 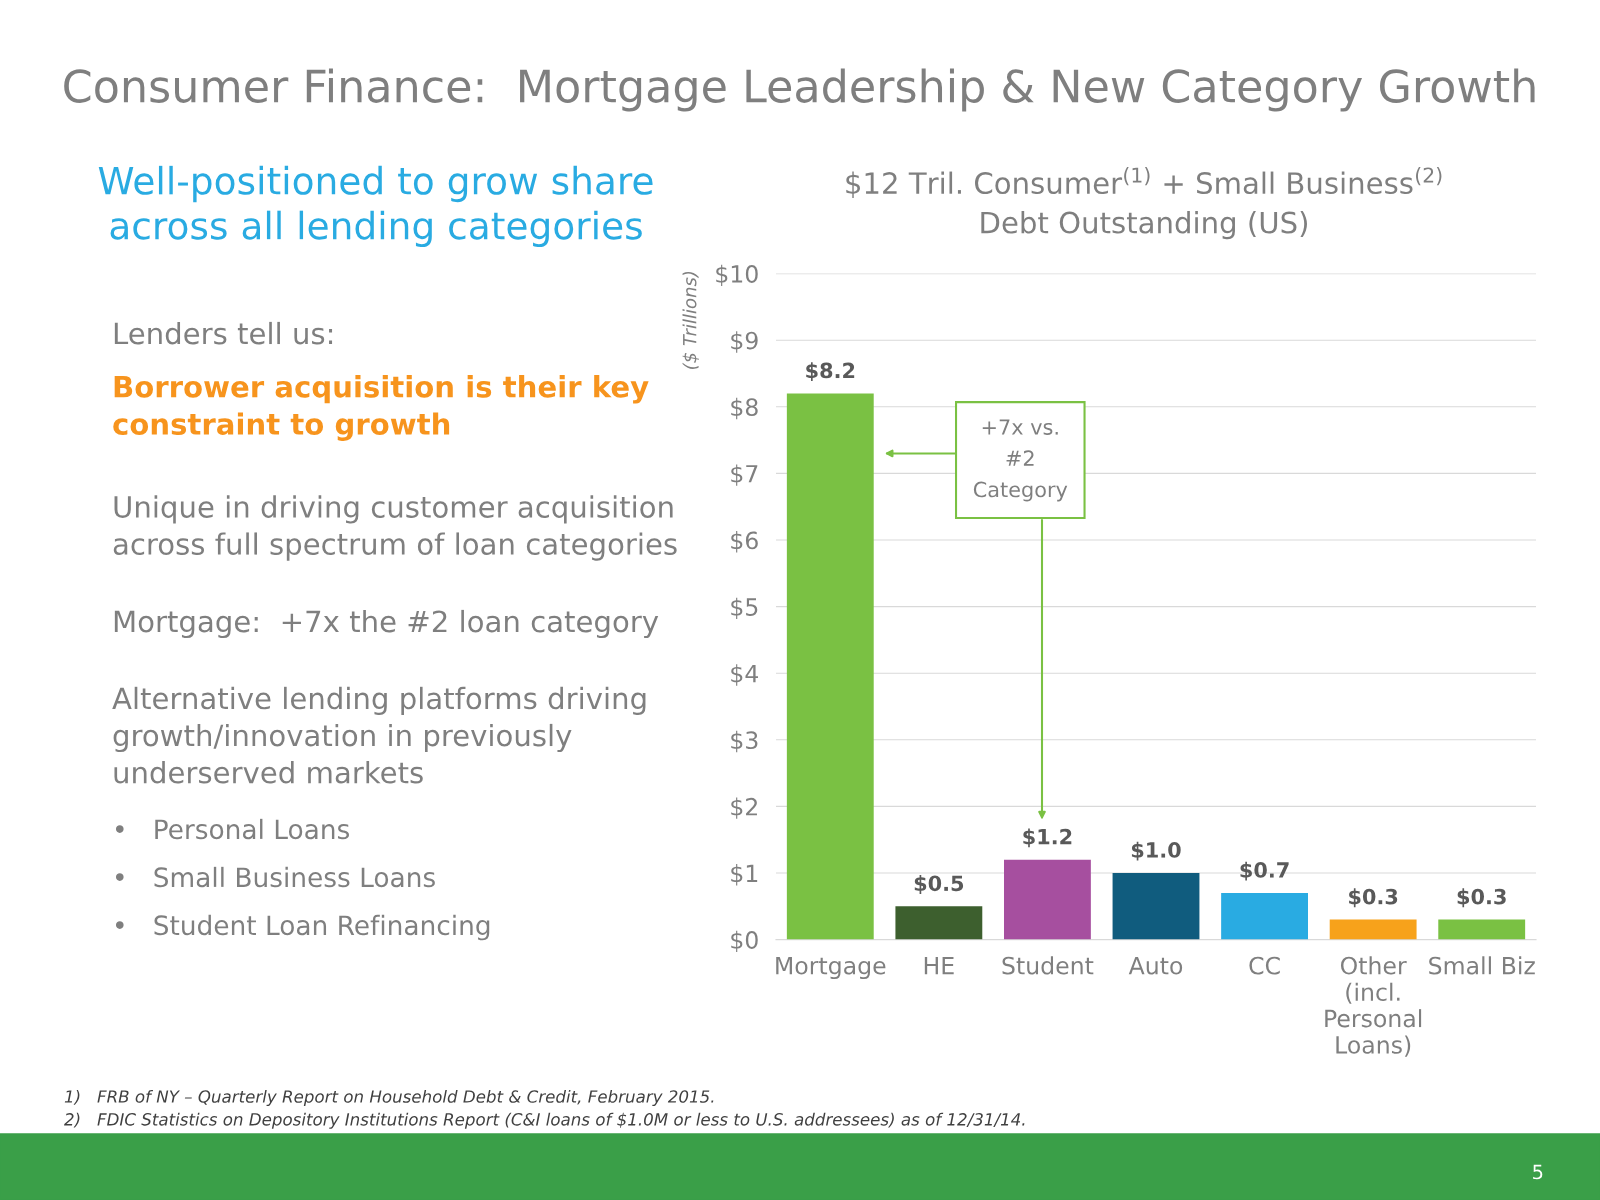 What do you see at coordinates (375, 206) in the screenshot?
I see `text: Well-positioned to grow share across all lending categories` at bounding box center [375, 206].